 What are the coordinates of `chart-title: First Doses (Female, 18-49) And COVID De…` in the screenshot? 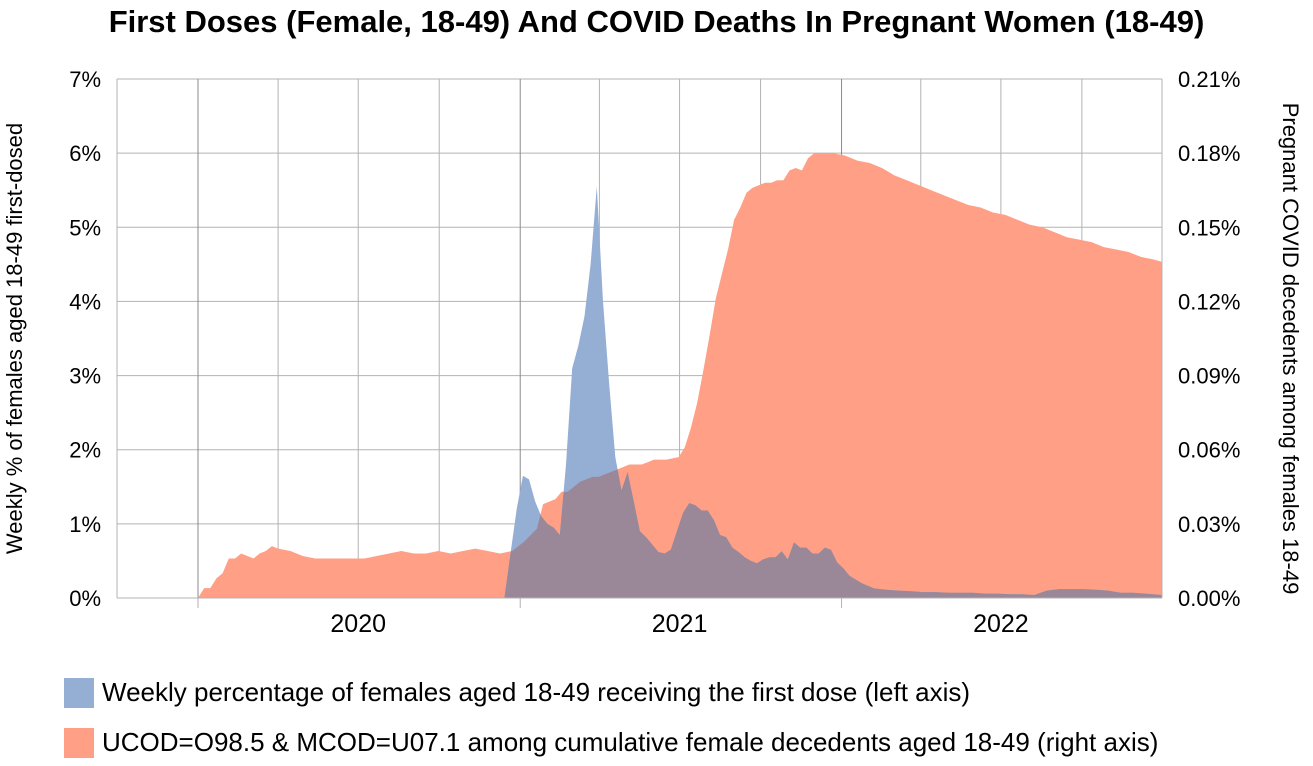 It's located at (656, 21).